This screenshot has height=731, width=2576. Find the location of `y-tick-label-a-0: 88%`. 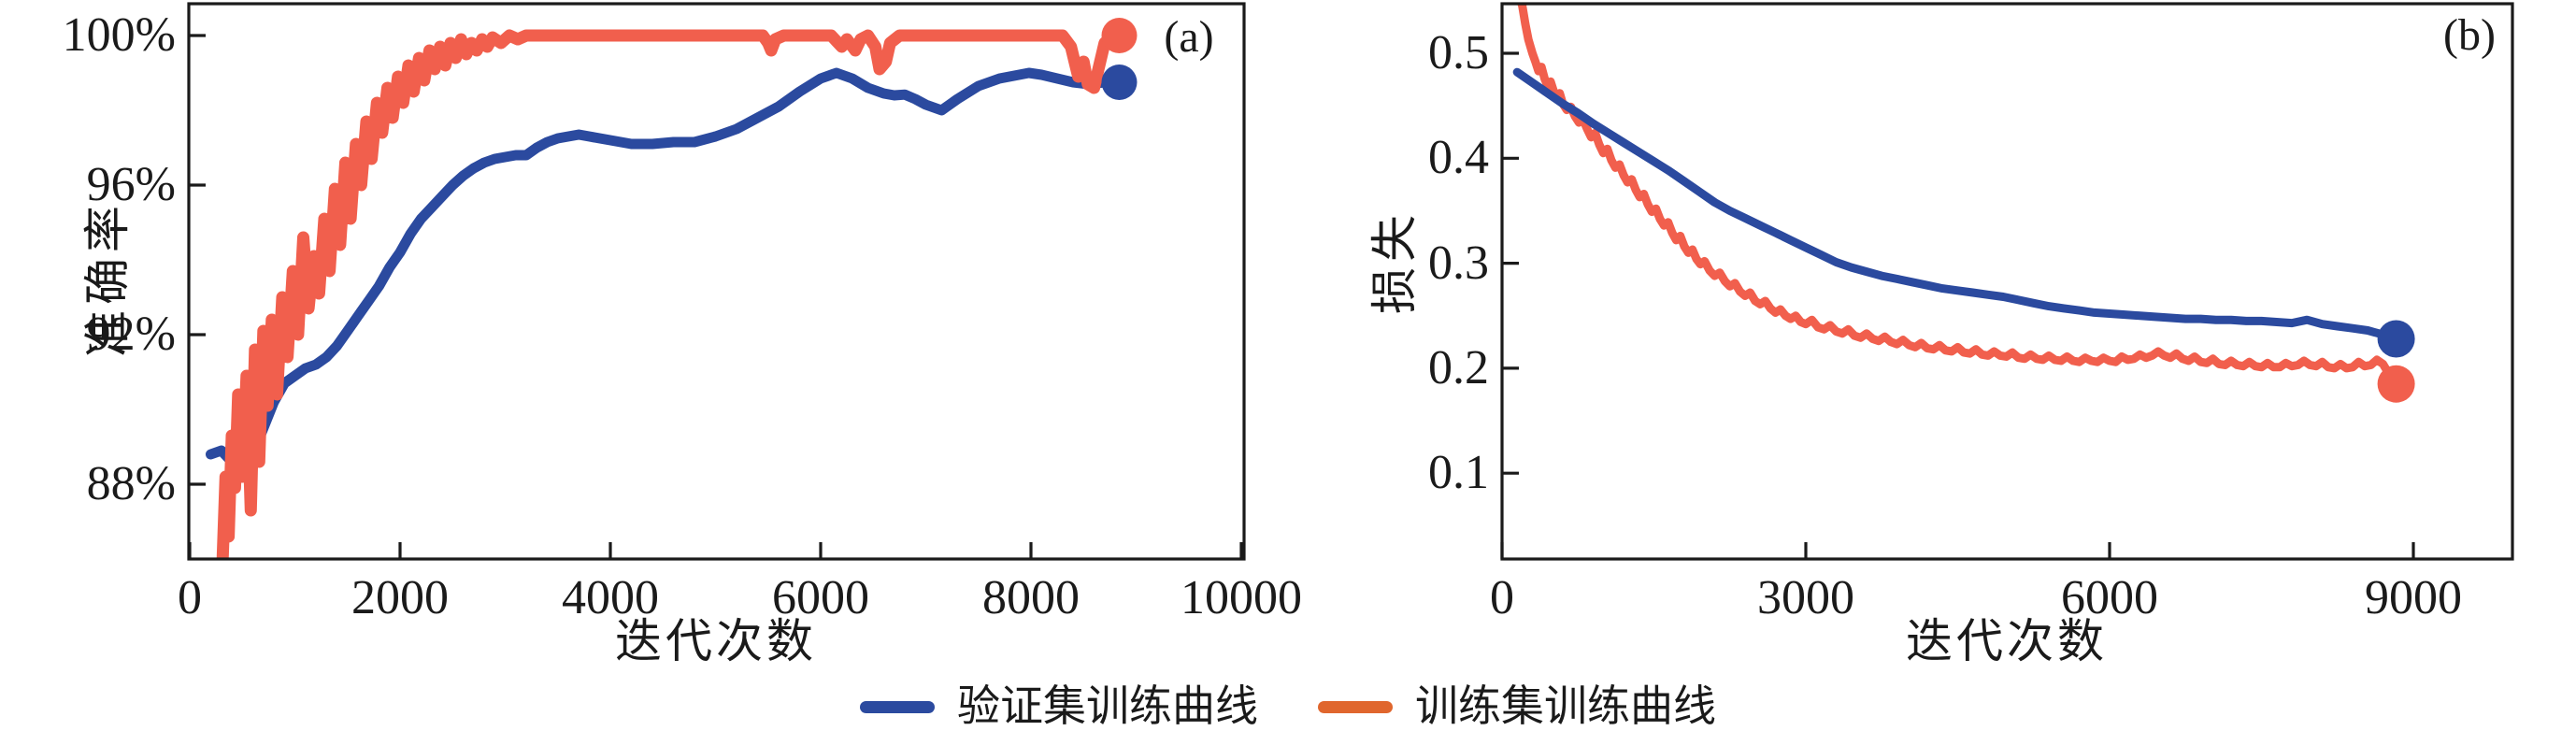

y-tick-label-a-0: 88% is located at coordinates (131, 483).